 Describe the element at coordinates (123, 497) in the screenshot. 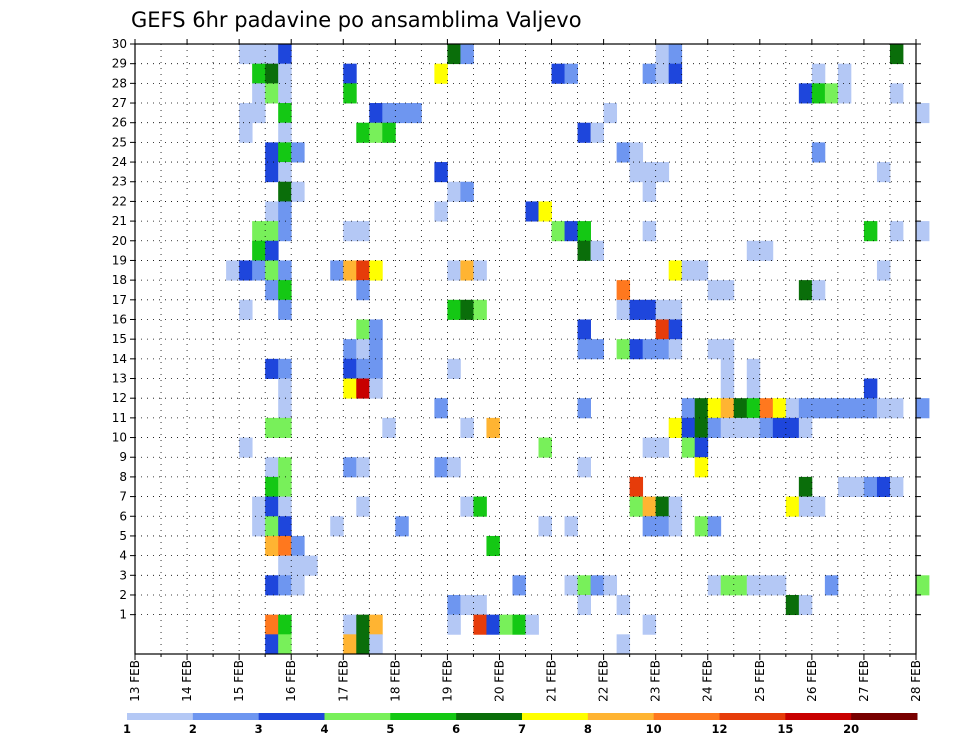

I see `y-tick-label: 7` at that location.